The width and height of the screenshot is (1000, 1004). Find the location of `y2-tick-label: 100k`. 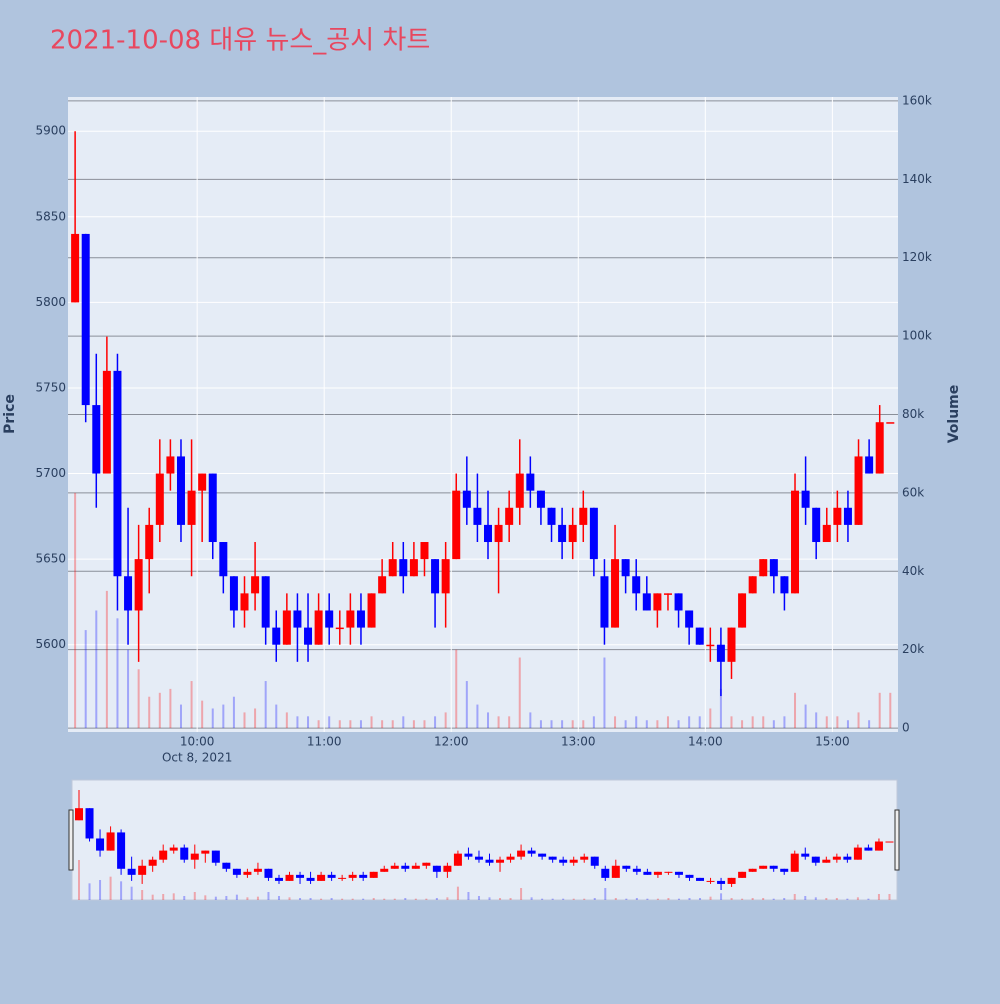

y2-tick-label: 100k is located at coordinates (917, 336).